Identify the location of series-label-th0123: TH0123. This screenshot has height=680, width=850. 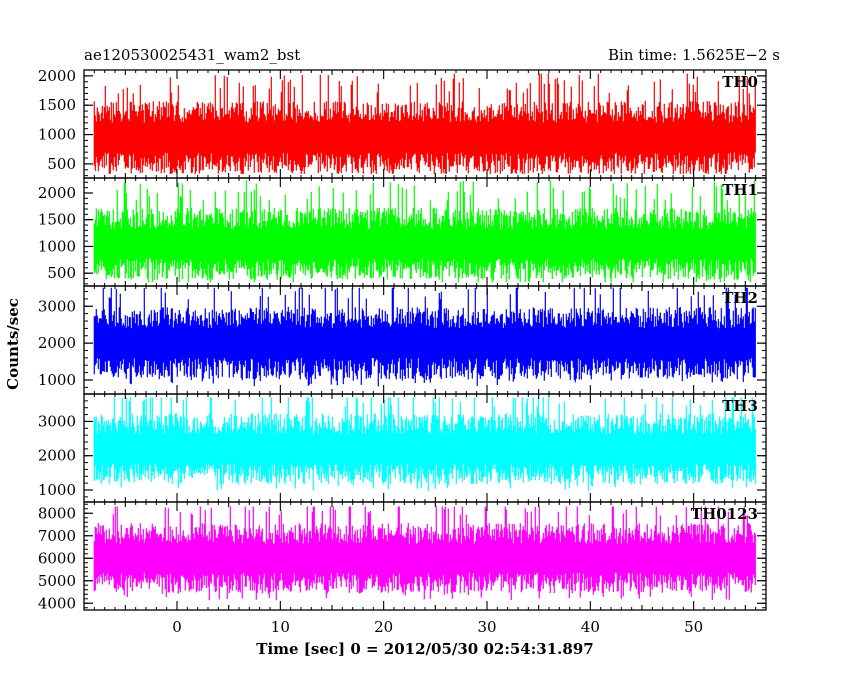
(724, 514).